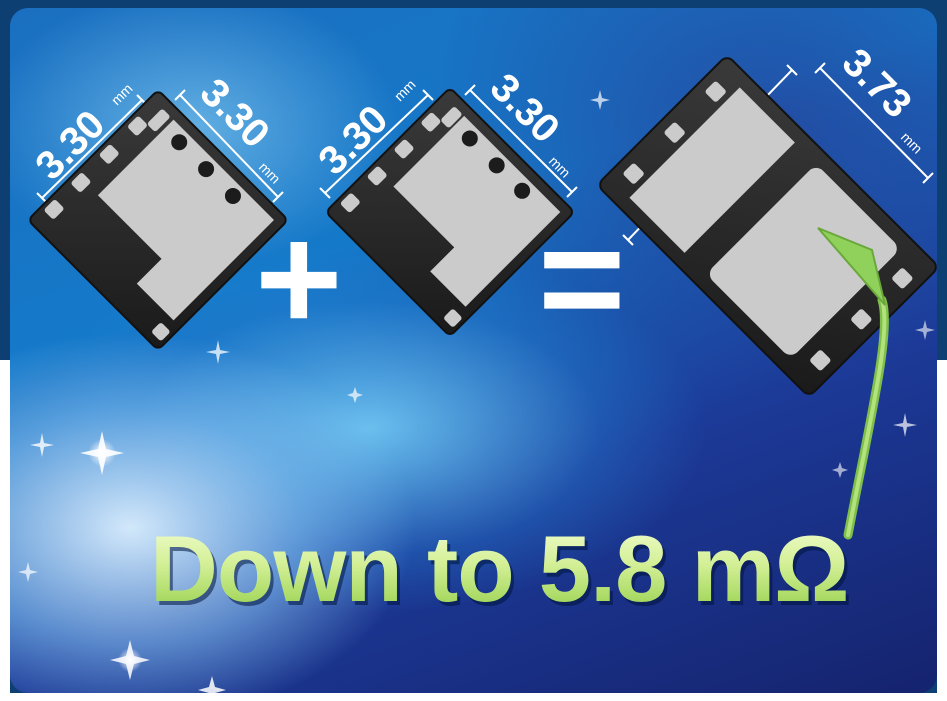 Image resolution: width=947 pixels, height=701 pixels. Describe the element at coordinates (942, 180) in the screenshot. I see `border-right` at that location.